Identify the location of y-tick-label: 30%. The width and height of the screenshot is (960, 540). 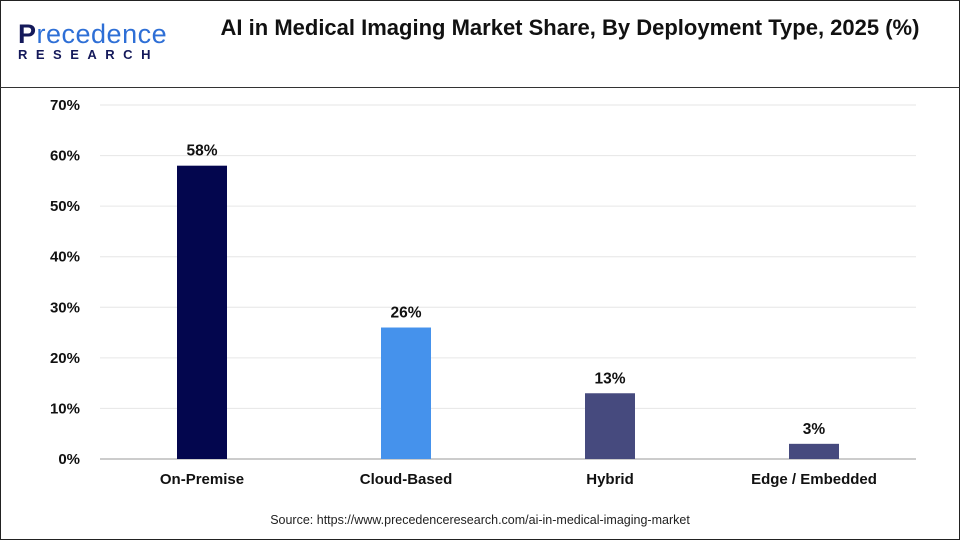
(65, 307).